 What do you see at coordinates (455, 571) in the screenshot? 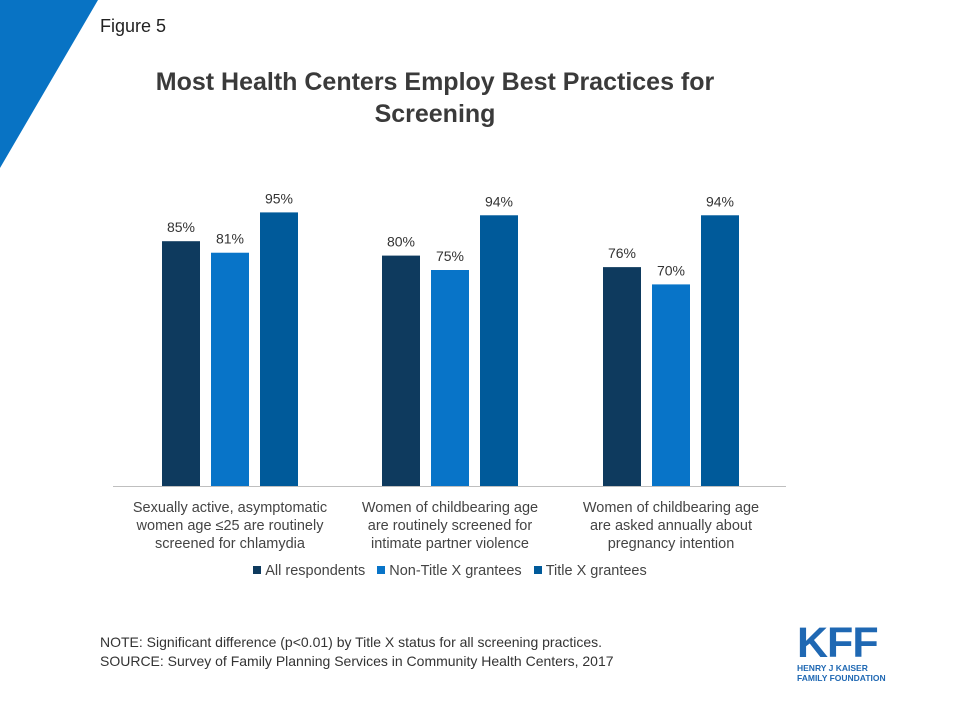
I see `legend-label: Non-Title X grantees` at bounding box center [455, 571].